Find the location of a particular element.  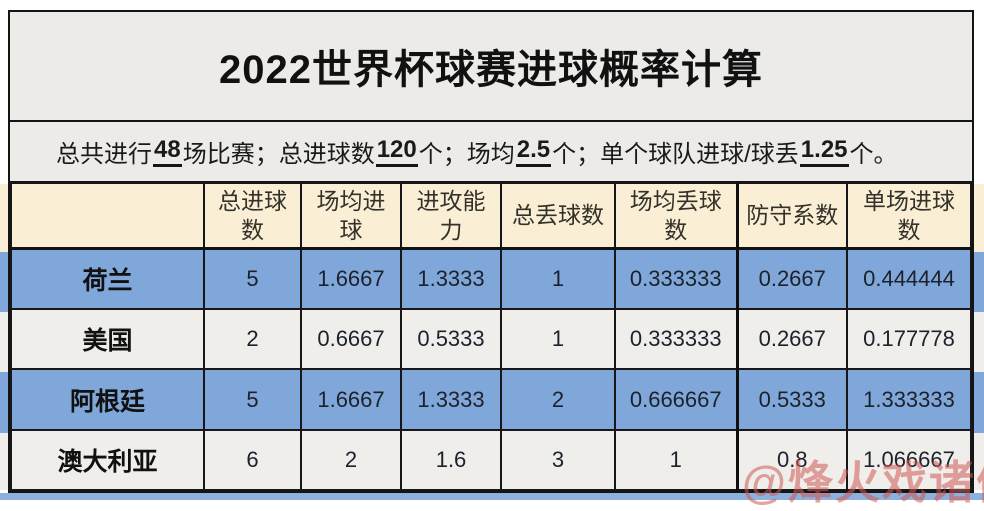

cell-value: 1.6 is located at coordinates (451, 460).